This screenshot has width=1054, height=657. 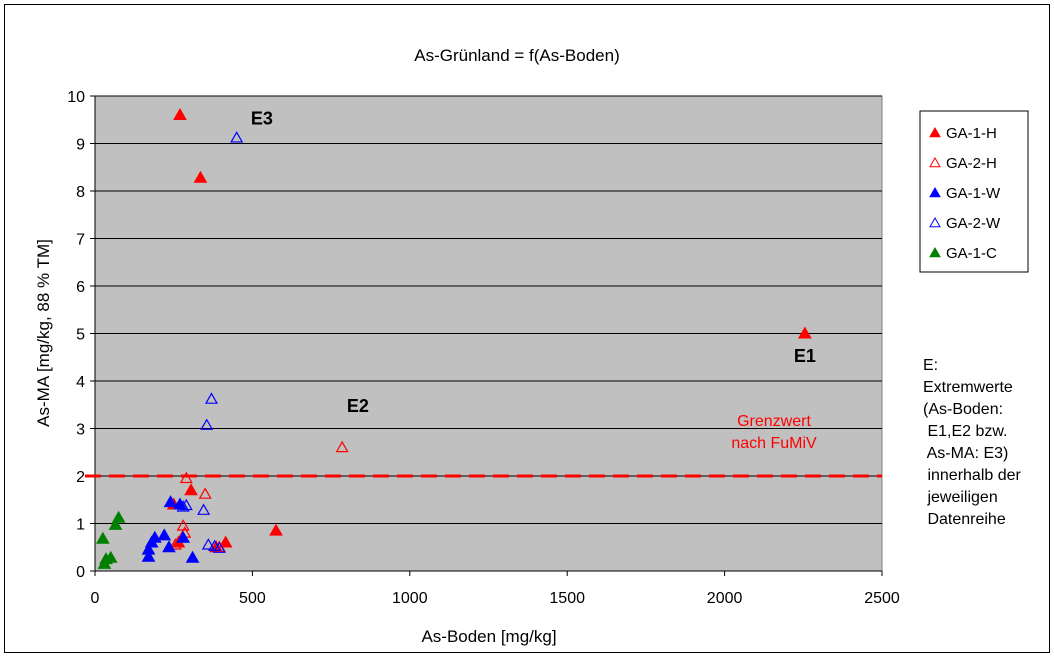 I want to click on x-tick-label: 500, so click(x=252, y=598).